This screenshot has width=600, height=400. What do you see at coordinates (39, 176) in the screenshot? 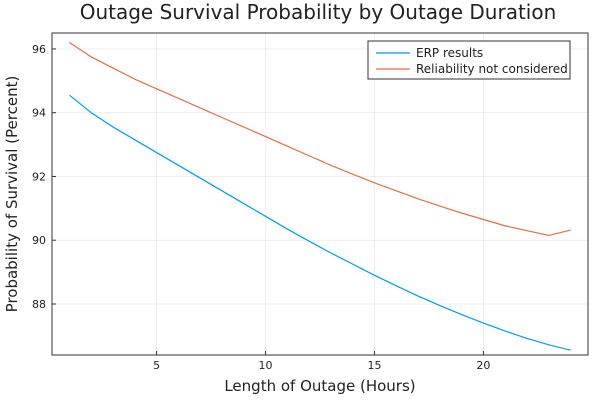
I see `y-tick-label: 92` at bounding box center [39, 176].